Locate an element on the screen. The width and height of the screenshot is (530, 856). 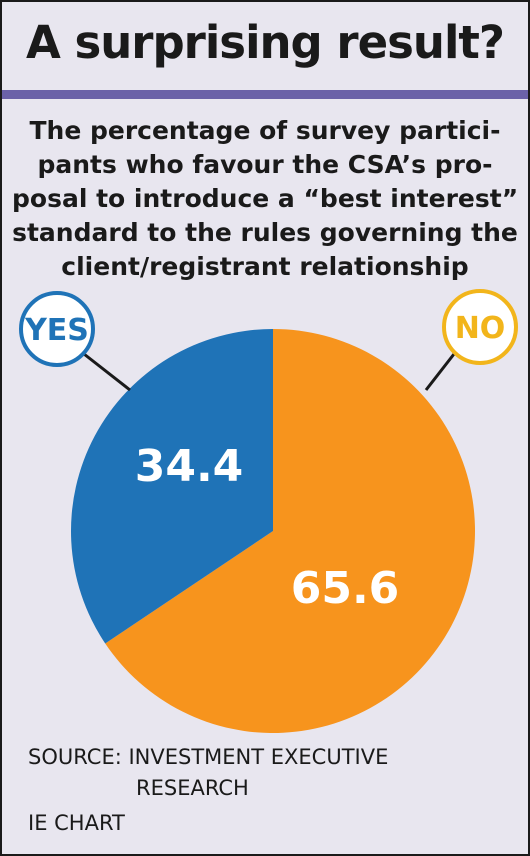
legend-label-no: NO is located at coordinates (480, 328).